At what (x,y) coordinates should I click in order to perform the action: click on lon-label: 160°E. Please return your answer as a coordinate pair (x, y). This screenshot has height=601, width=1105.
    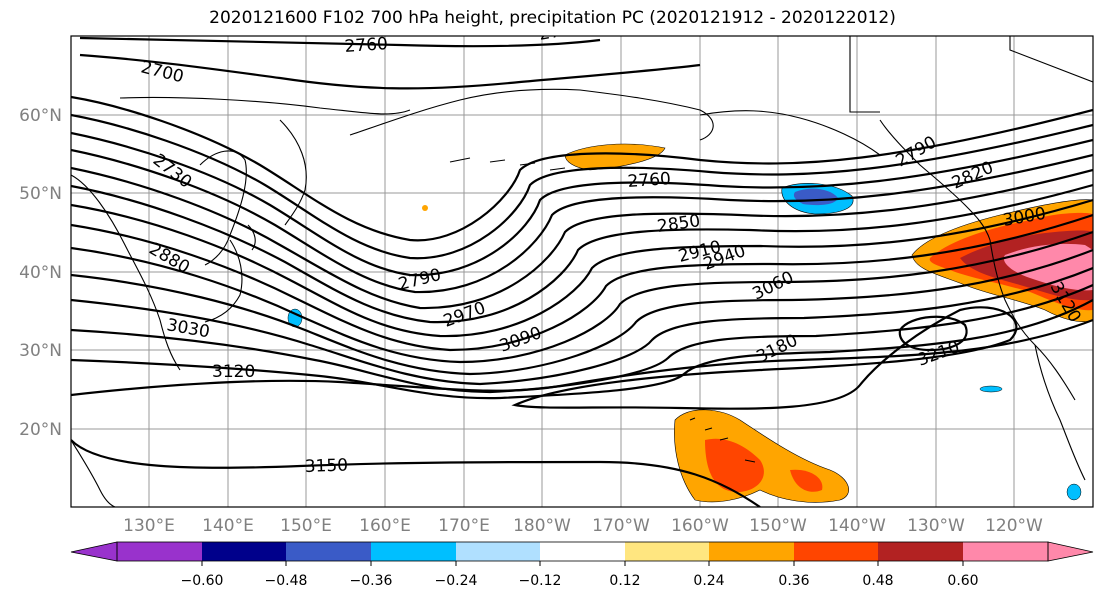
    Looking at the image, I should click on (385, 526).